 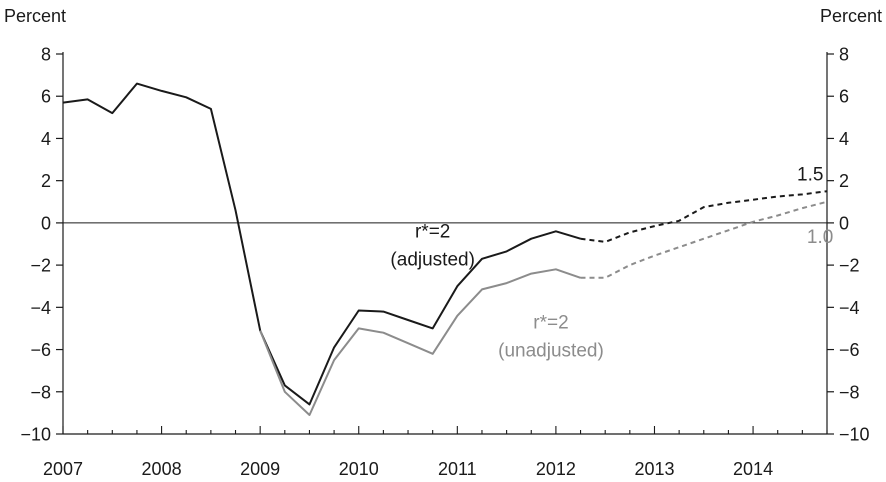 I want to click on y-tick-label-left: 4, so click(x=46, y=139).